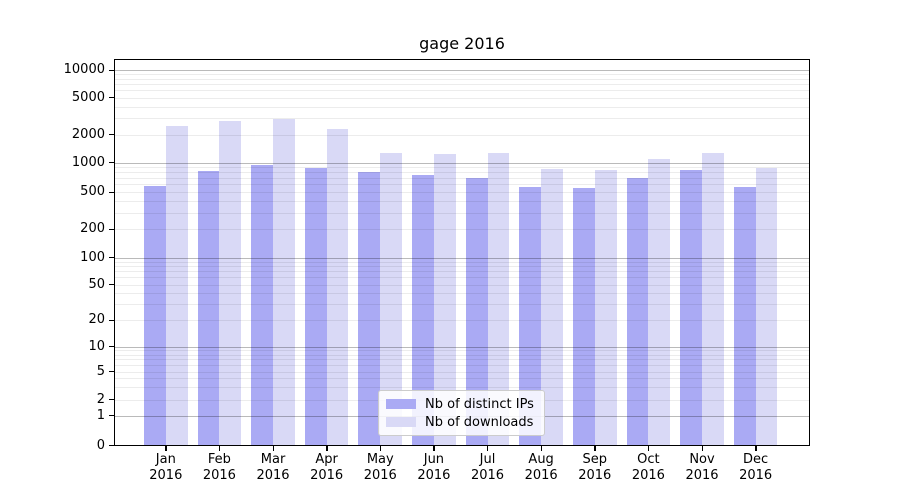 Image resolution: width=900 pixels, height=500 pixels. Describe the element at coordinates (659, 302) in the screenshot. I see `bar-downloads-oct` at that location.